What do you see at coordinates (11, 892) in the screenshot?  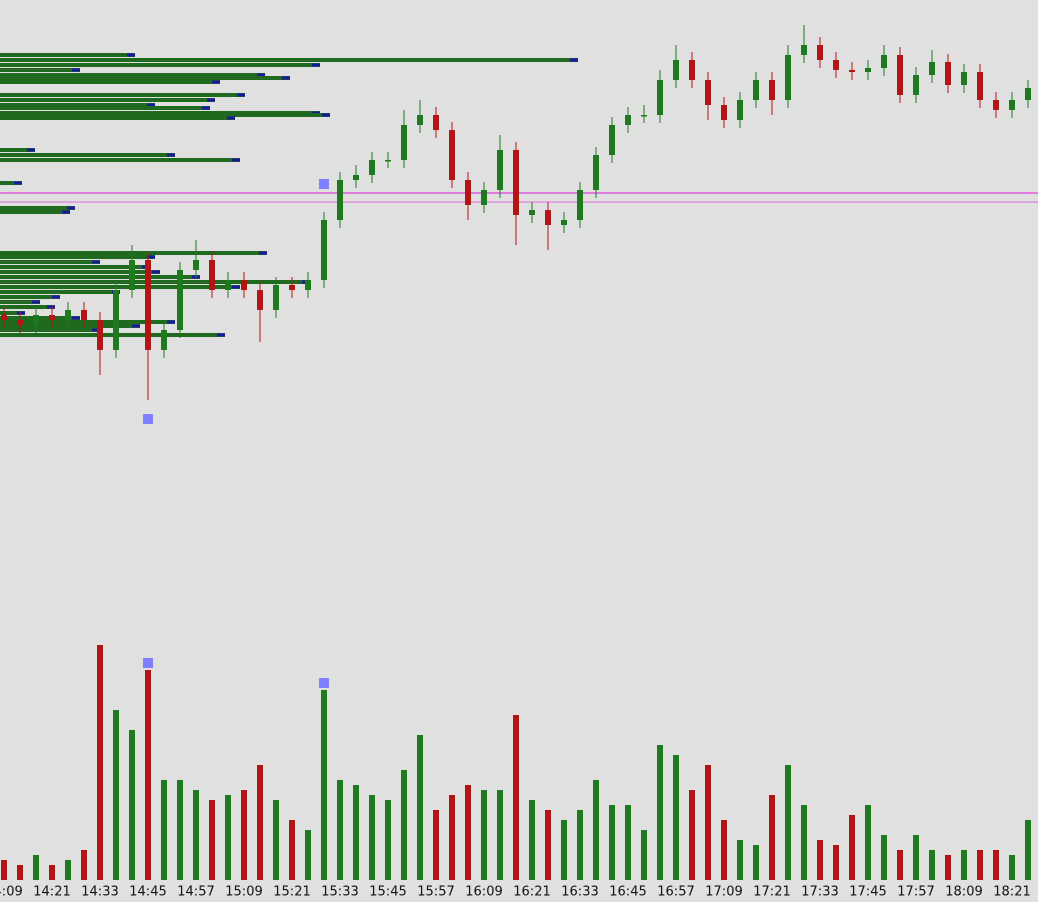 I see `x-tick-label: 14:09` at bounding box center [11, 892].